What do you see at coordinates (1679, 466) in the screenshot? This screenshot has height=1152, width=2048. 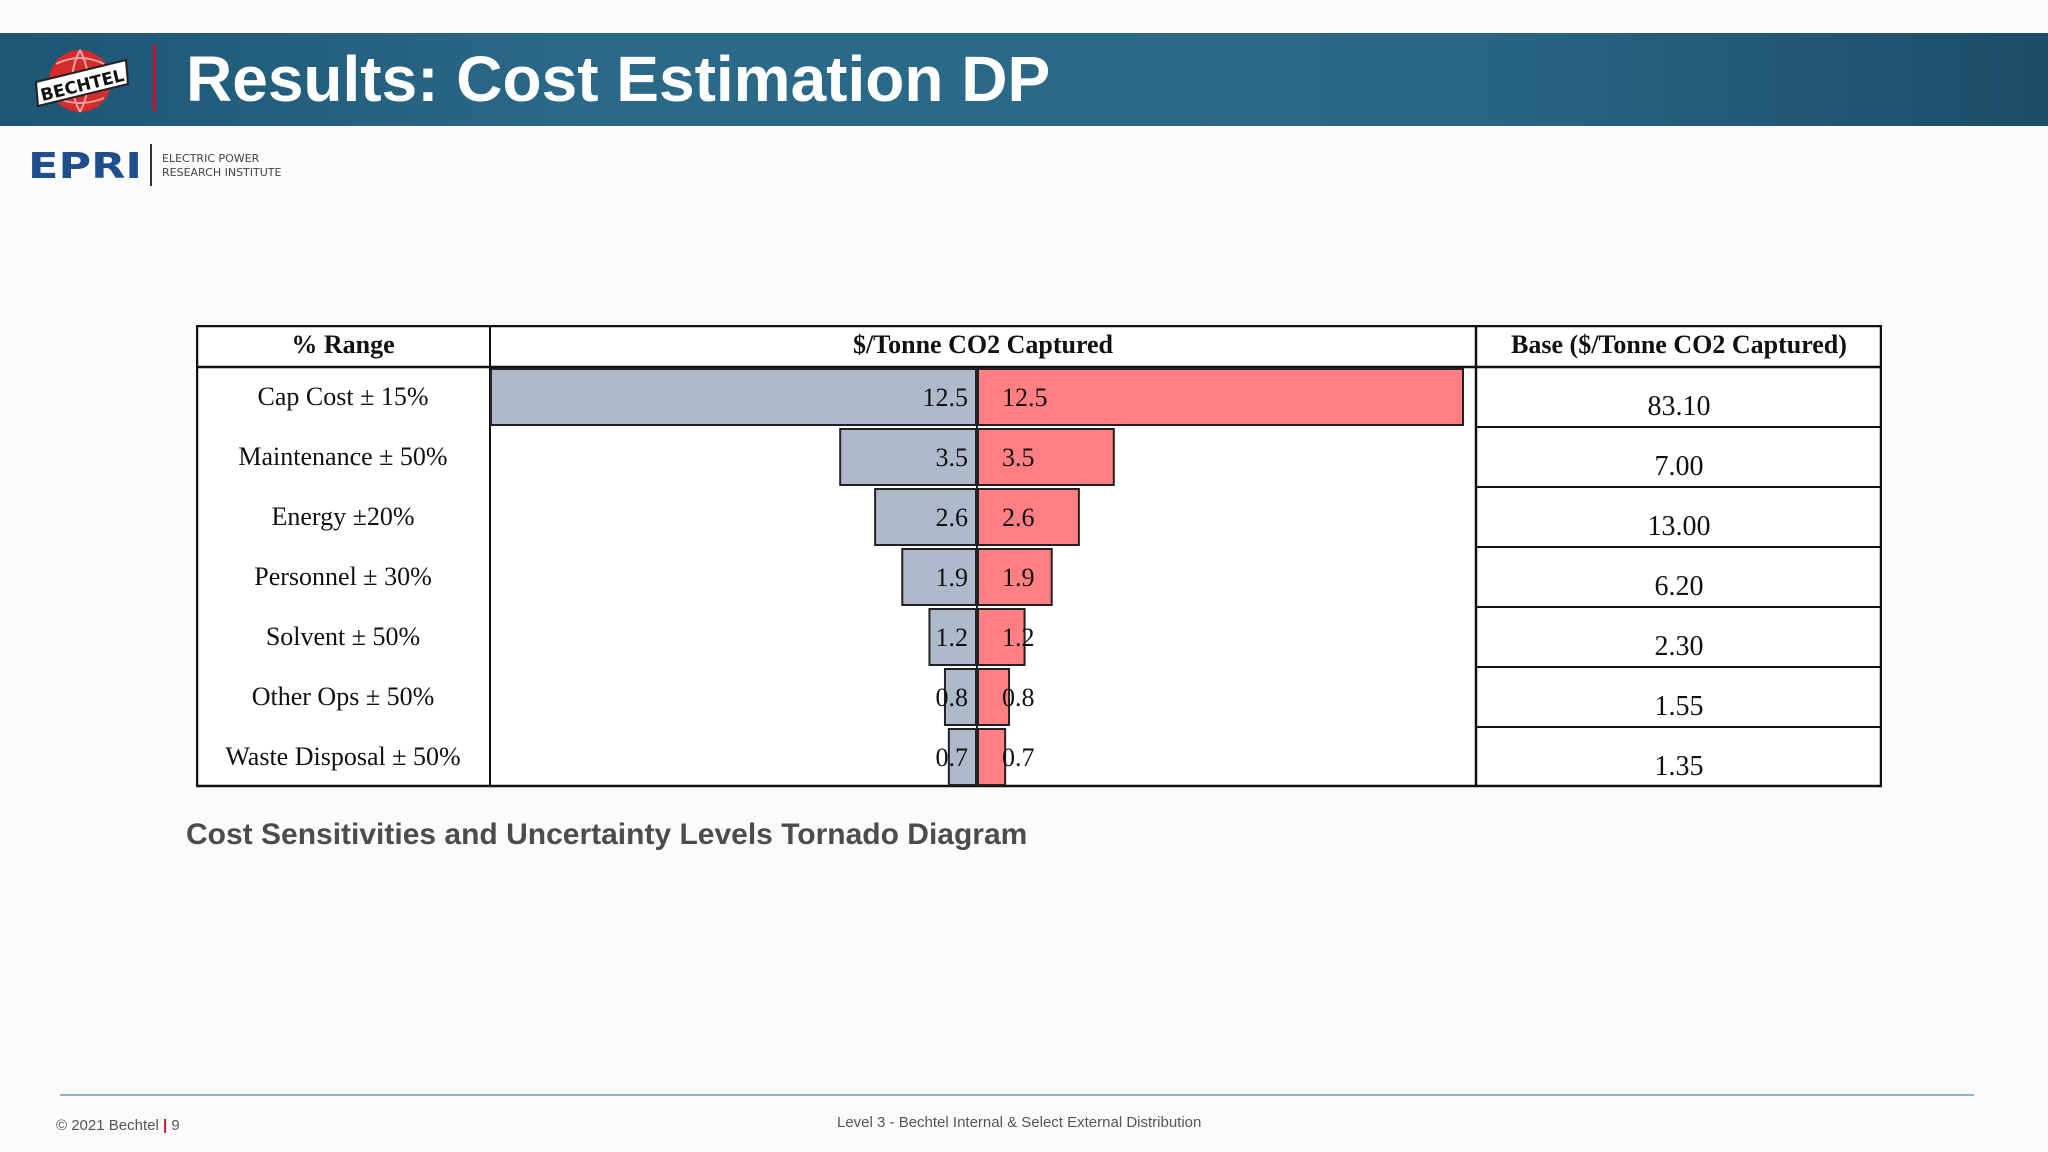 I see `base-value: 7.00` at bounding box center [1679, 466].